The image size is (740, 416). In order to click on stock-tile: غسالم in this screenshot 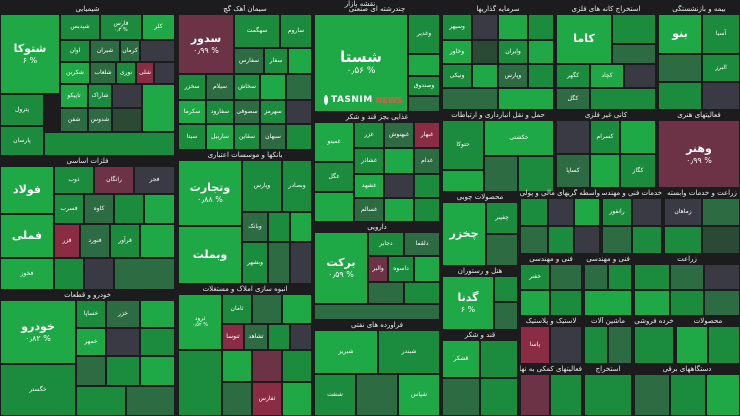, I will do `click(369, 210)`.